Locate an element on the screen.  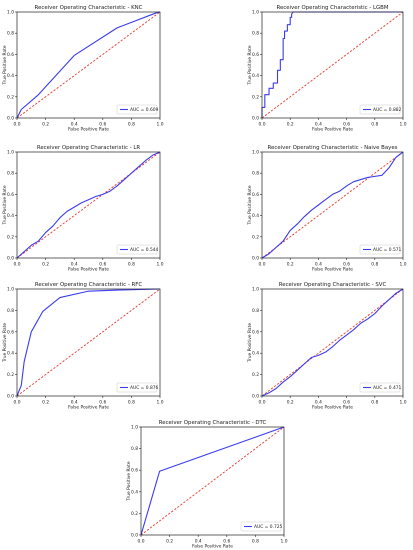
legend-label: AUC = 0.725 is located at coordinates (268, 527).